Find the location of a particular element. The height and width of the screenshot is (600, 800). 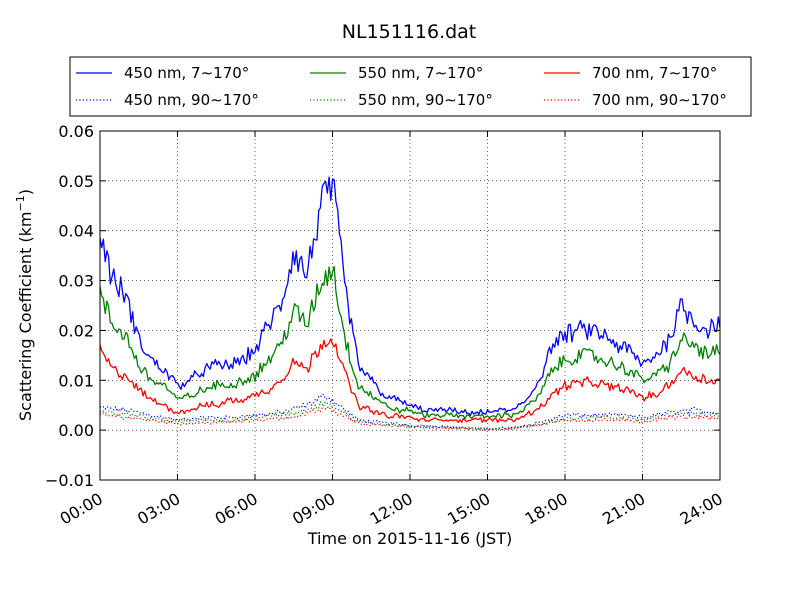

y-tick-label: 0.05 is located at coordinates (76, 181).